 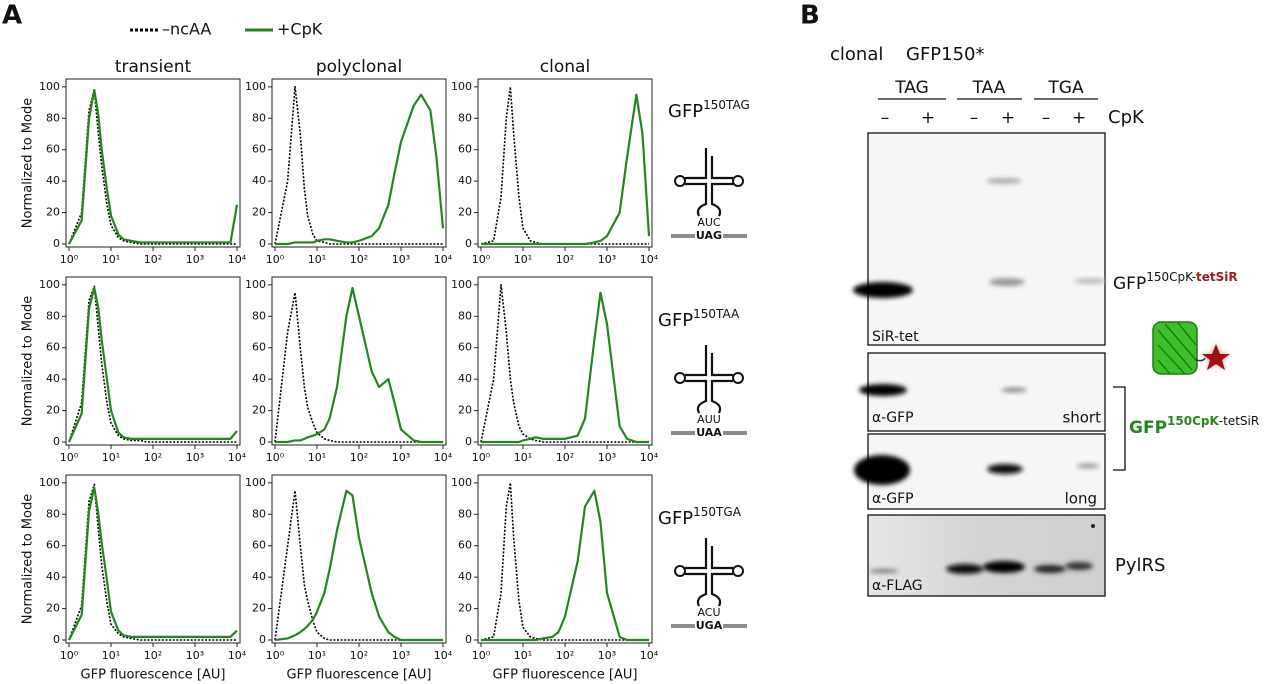 I want to click on product-superscript: 150CpK-, so click(x=1171, y=277).